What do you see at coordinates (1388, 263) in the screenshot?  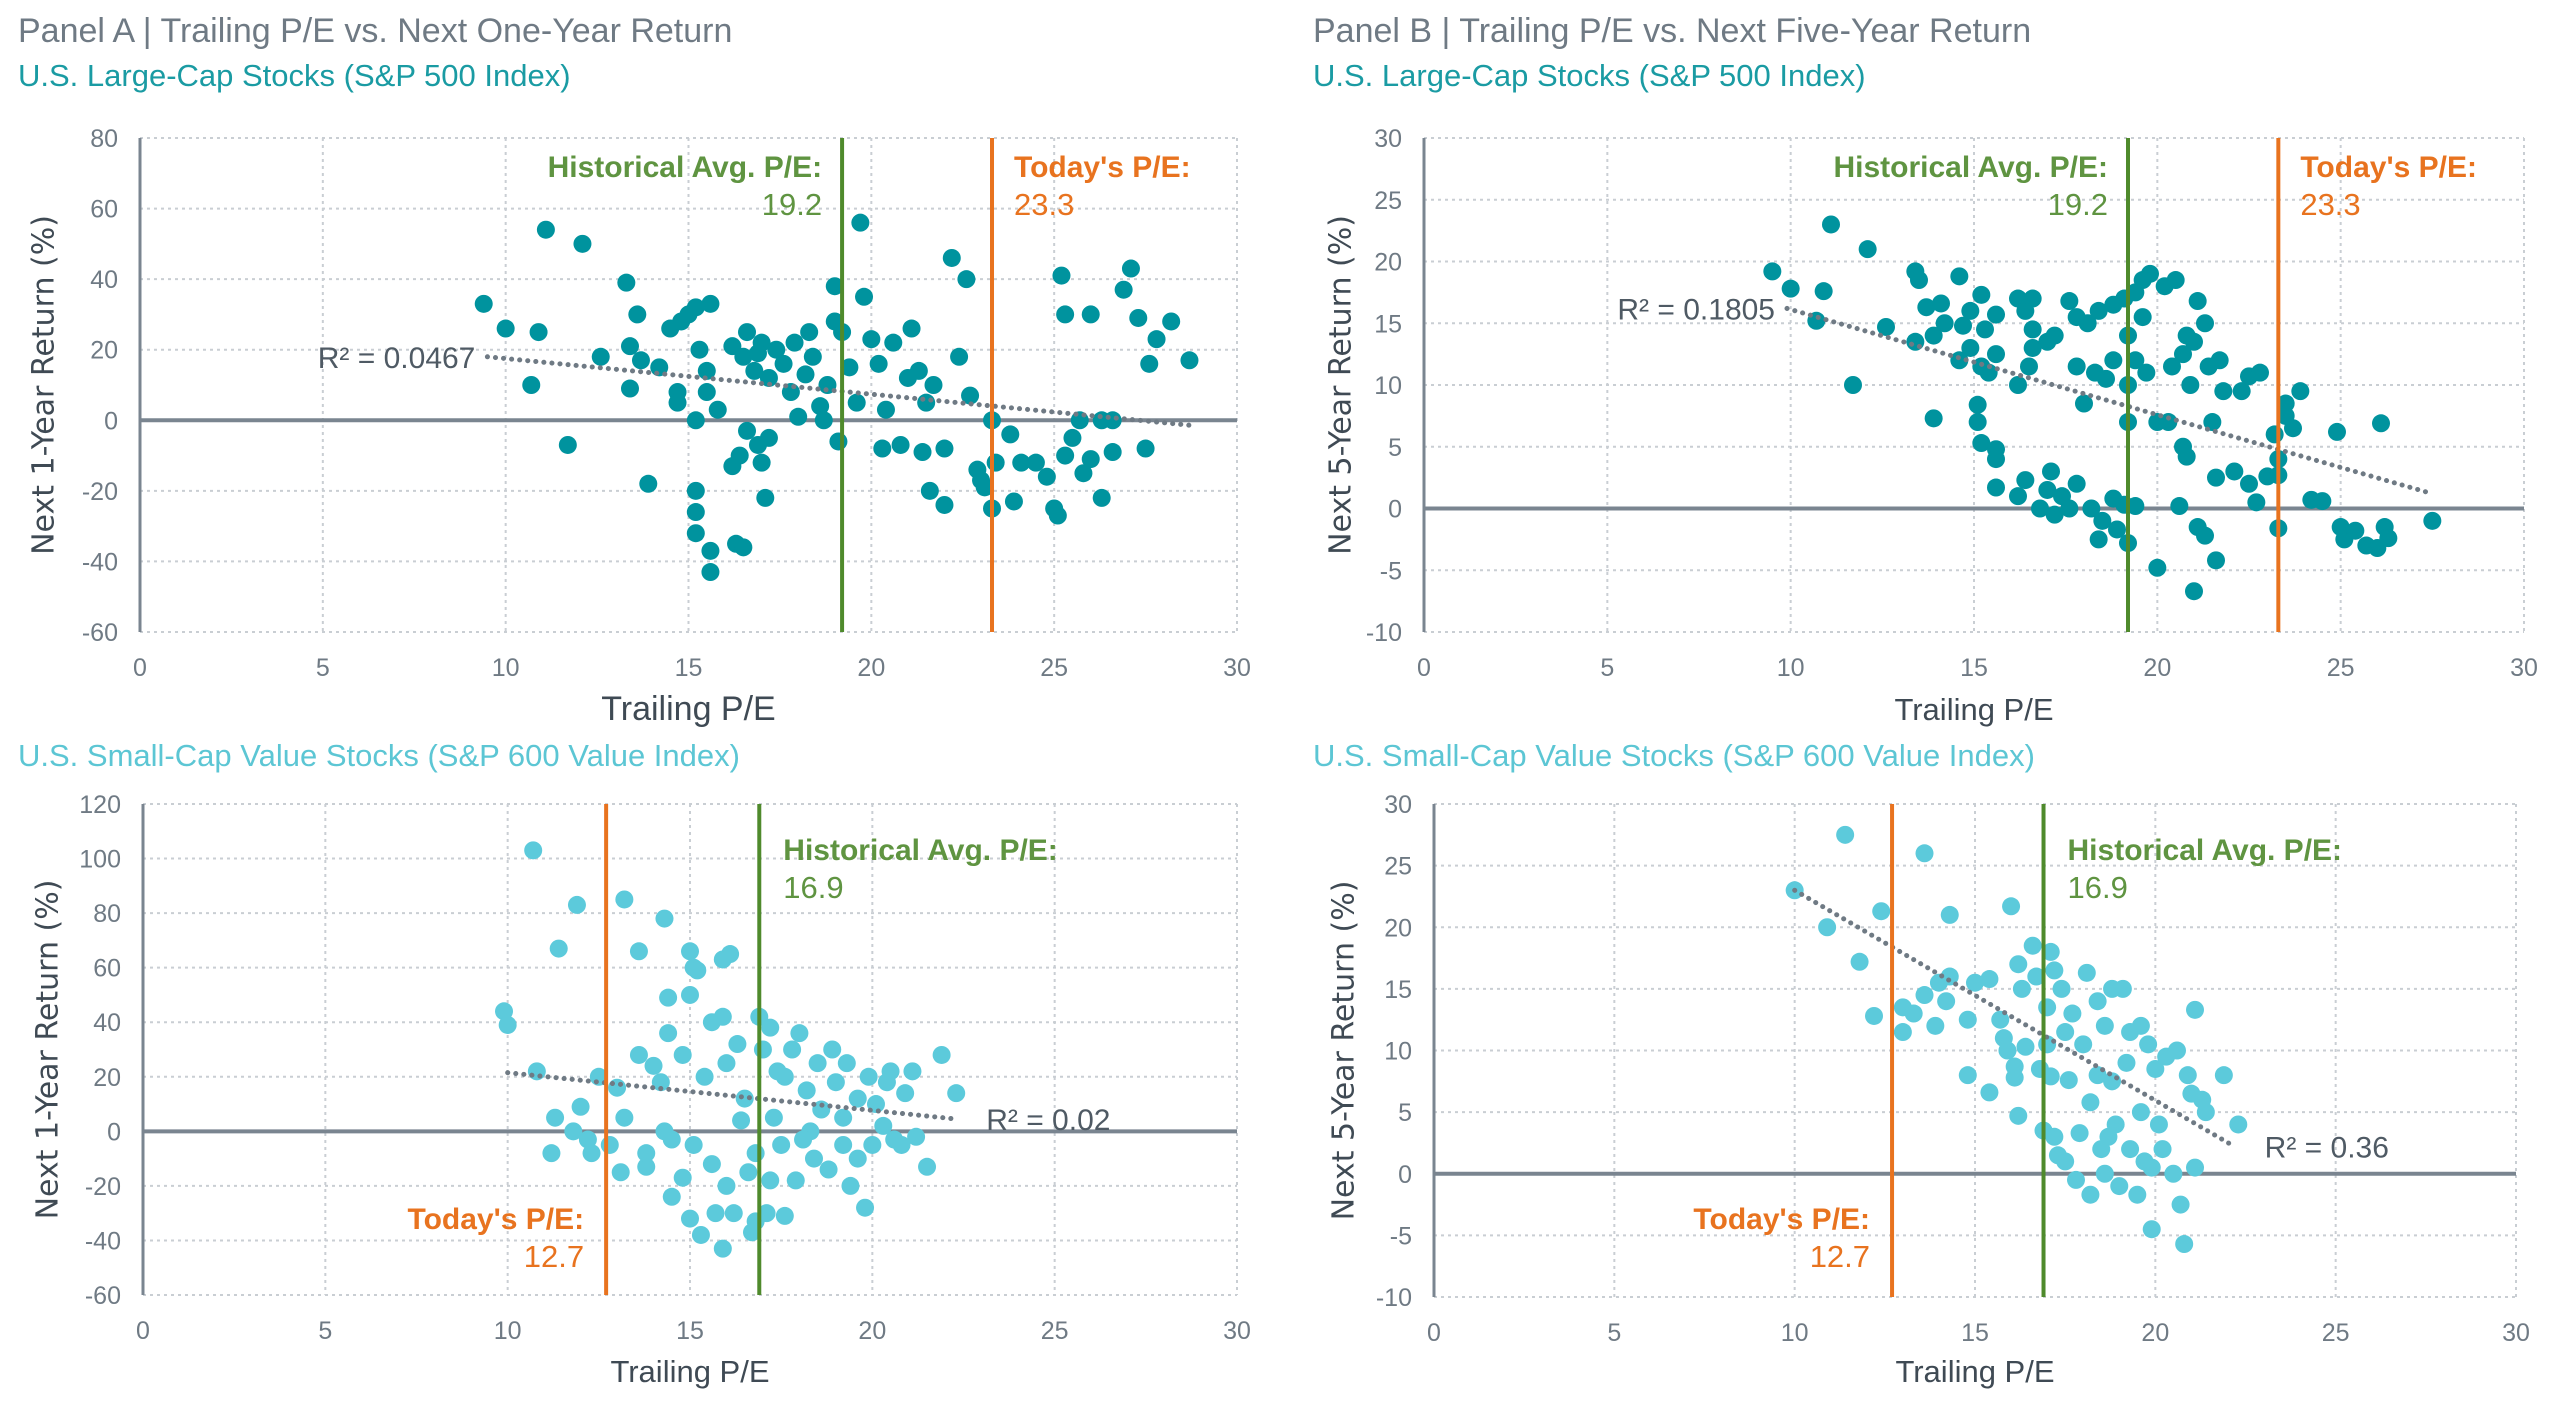 I see `y-tick-label: 20` at bounding box center [1388, 263].